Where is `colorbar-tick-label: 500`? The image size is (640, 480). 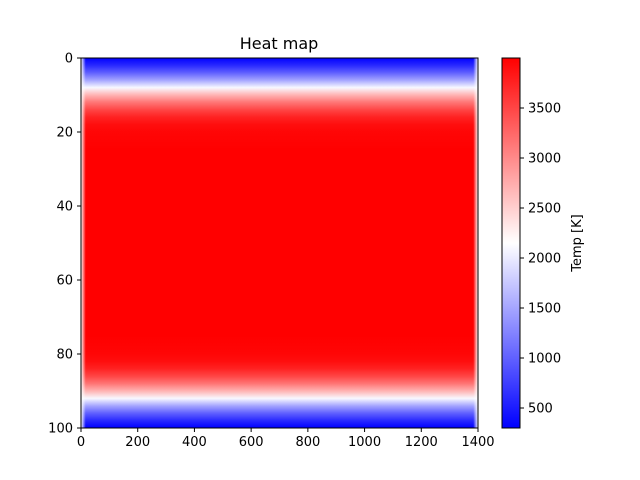 colorbar-tick-label: 500 is located at coordinates (540, 409).